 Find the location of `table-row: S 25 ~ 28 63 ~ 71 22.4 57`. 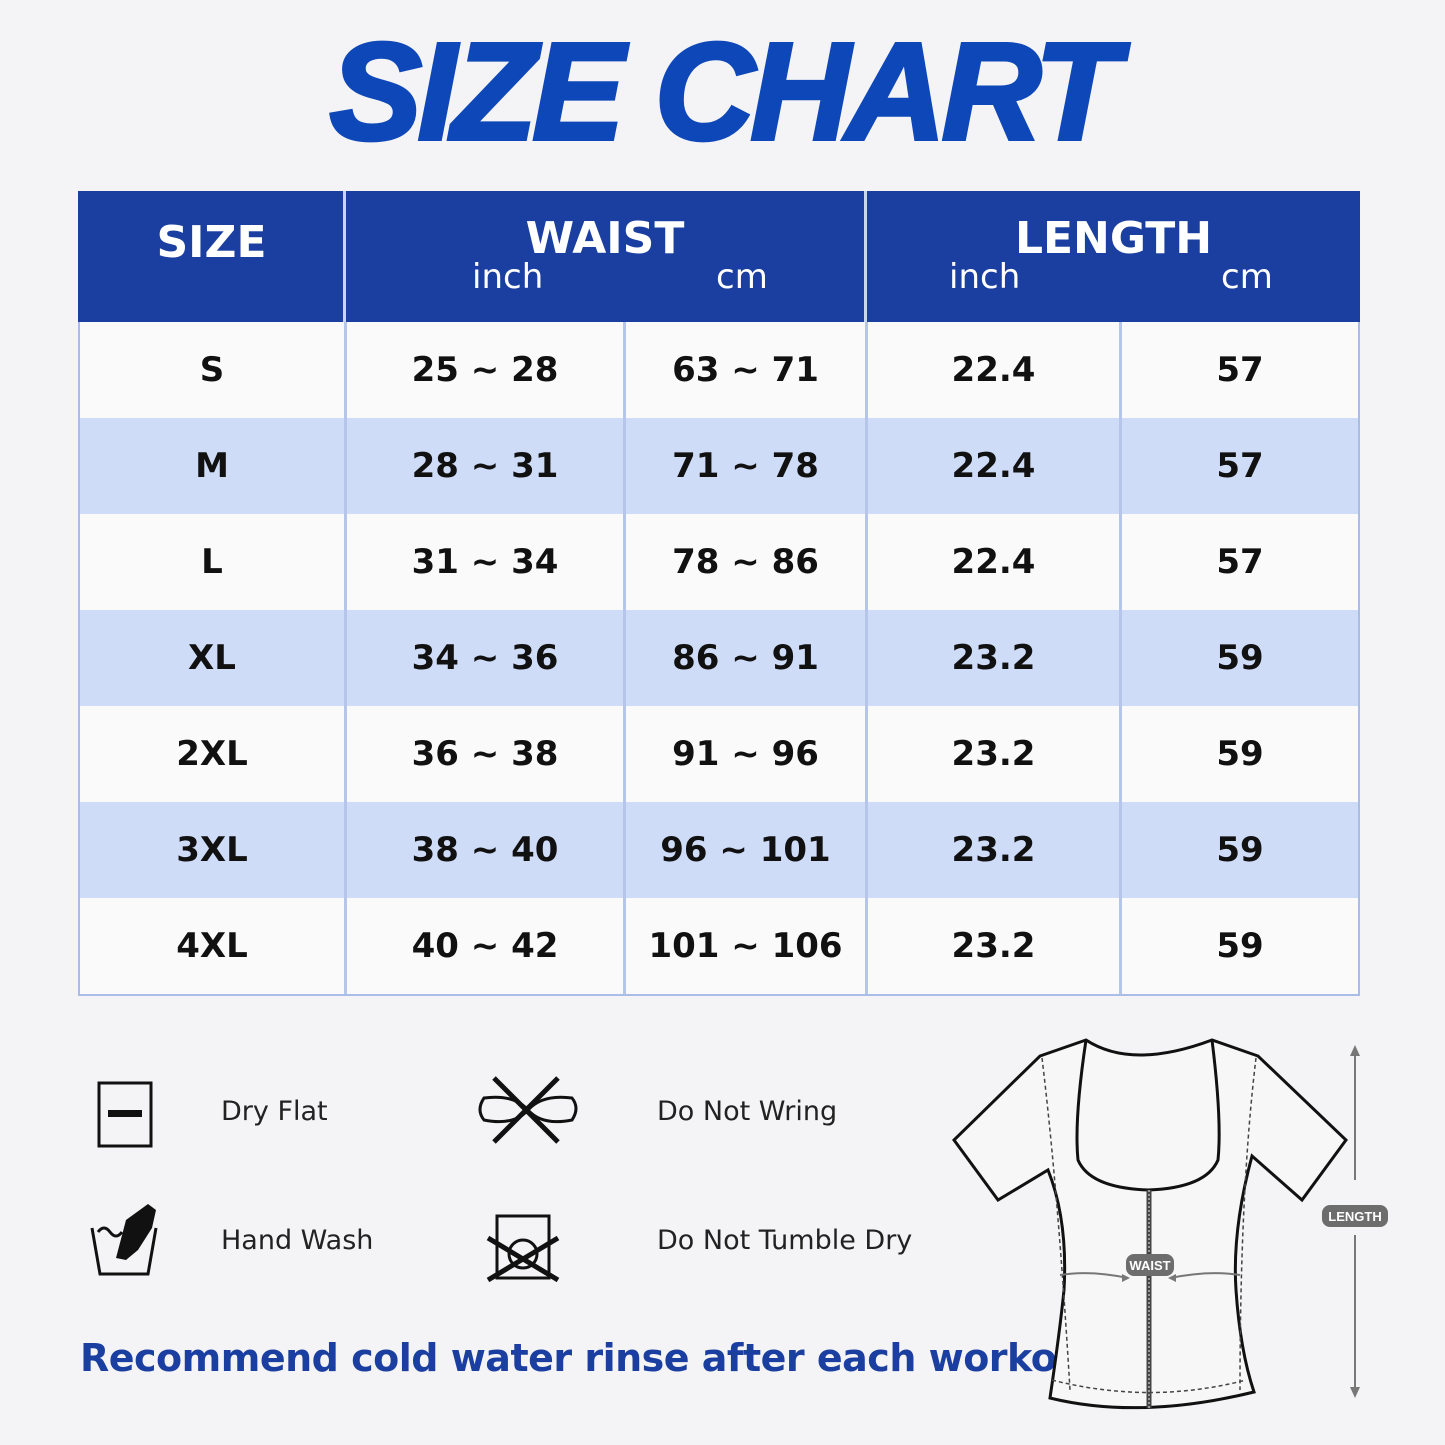

table-row: S 25 ~ 28 63 ~ 71 22.4 57 is located at coordinates (719, 370).